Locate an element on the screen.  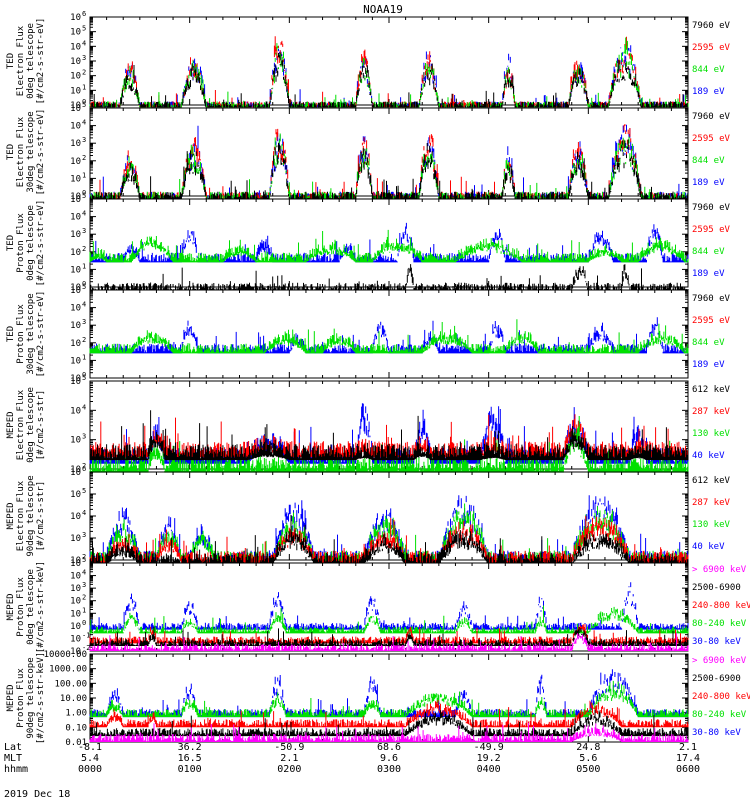
y-axis-label: MEPED is located at coordinates (11, 606).